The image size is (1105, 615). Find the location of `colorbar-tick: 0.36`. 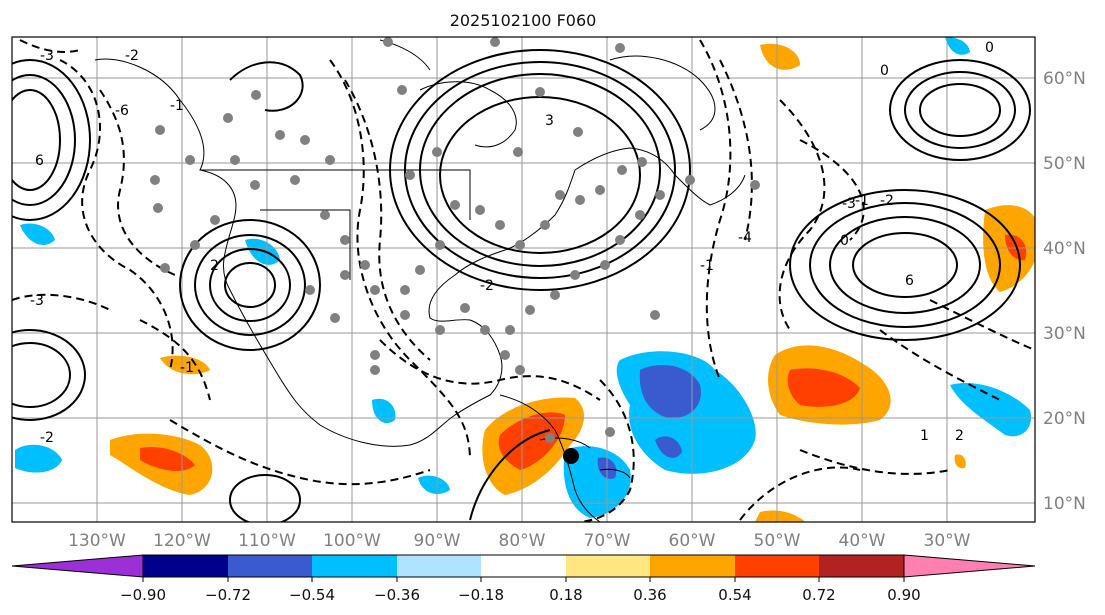

colorbar-tick: 0.36 is located at coordinates (649, 595).